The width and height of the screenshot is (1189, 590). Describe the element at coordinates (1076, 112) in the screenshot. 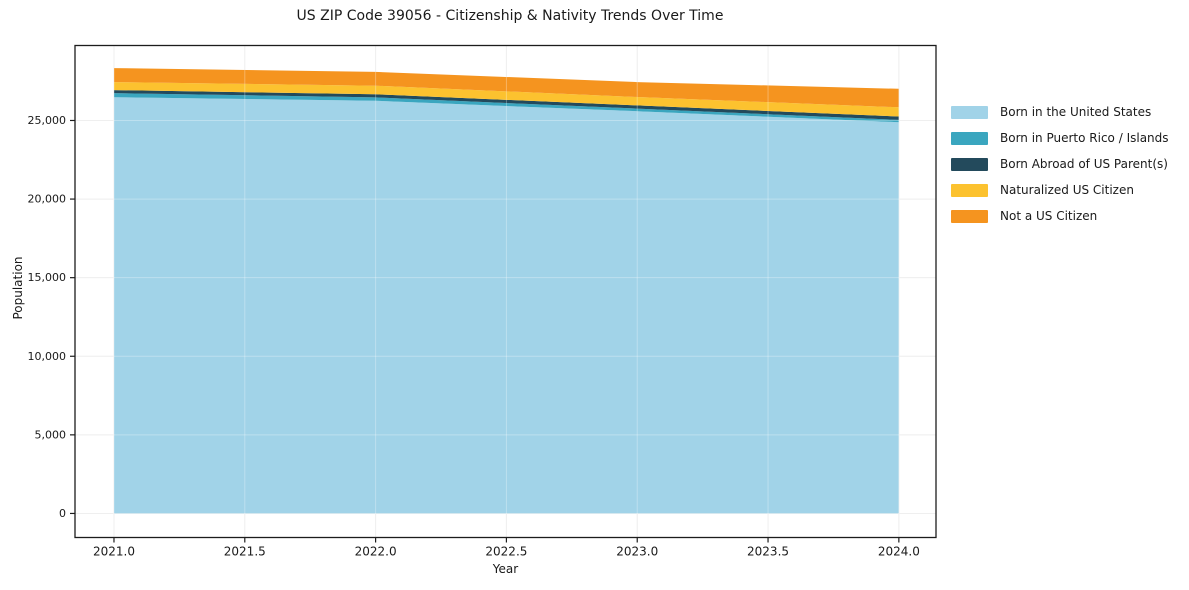

I see `legend-item-label: Born in the United States` at that location.